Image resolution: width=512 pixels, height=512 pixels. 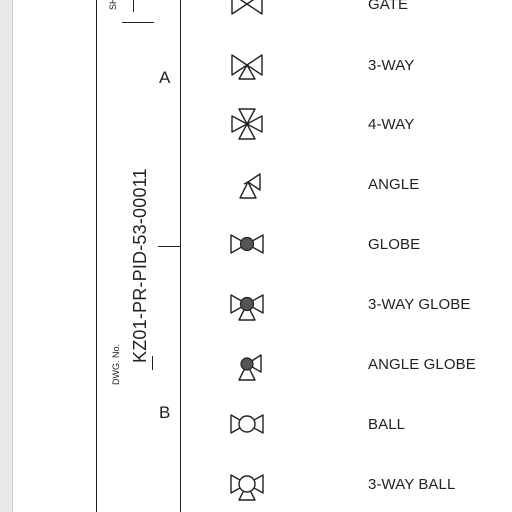 What do you see at coordinates (394, 184) in the screenshot?
I see `legend-label: ANGLE` at bounding box center [394, 184].